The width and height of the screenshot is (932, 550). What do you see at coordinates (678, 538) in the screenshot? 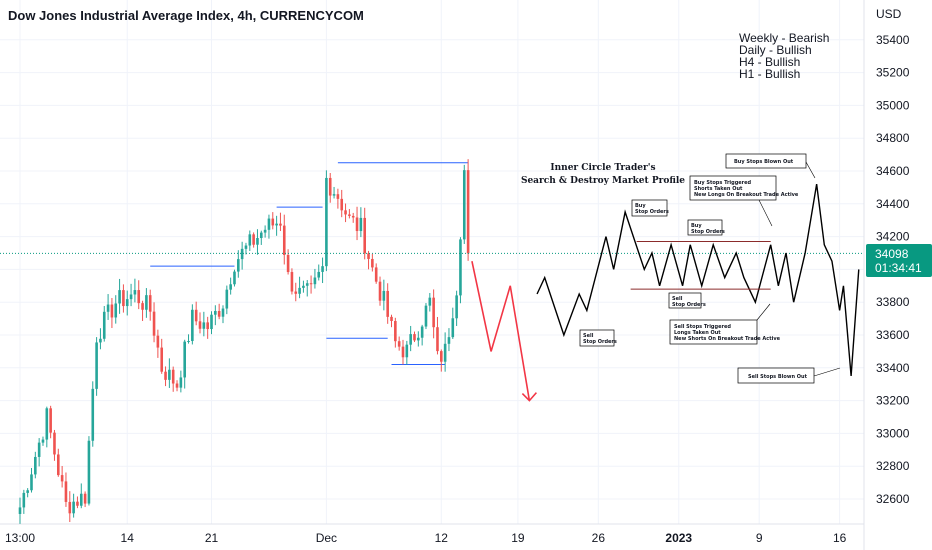
I see `time-tick-label: 2023` at bounding box center [678, 538].